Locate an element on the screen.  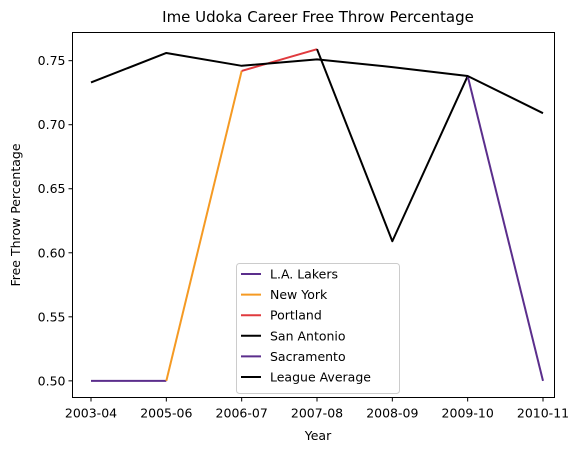
x-tick-label: 2005-06 is located at coordinates (166, 413).